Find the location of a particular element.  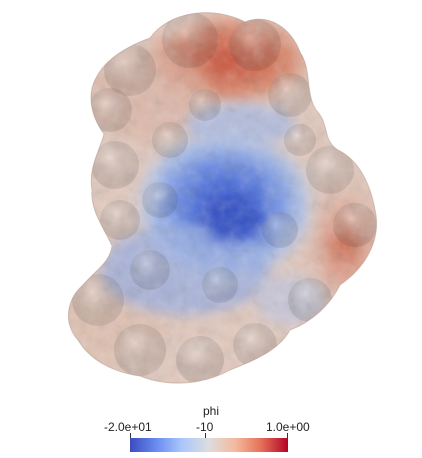

colorbar: phi -2.0e+01 -10 1.0e+00 is located at coordinates (211, 429).